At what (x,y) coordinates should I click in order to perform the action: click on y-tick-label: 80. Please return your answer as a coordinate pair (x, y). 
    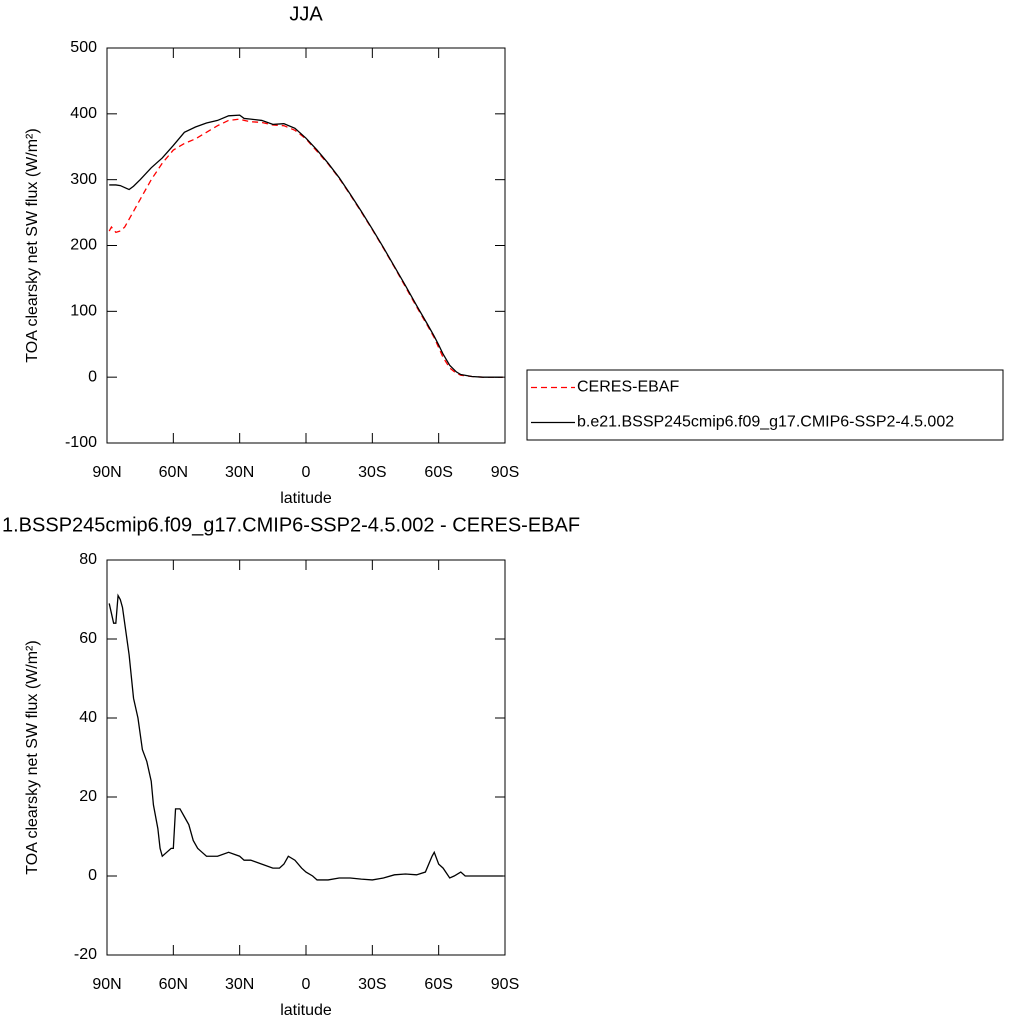
    Looking at the image, I should click on (88, 559).